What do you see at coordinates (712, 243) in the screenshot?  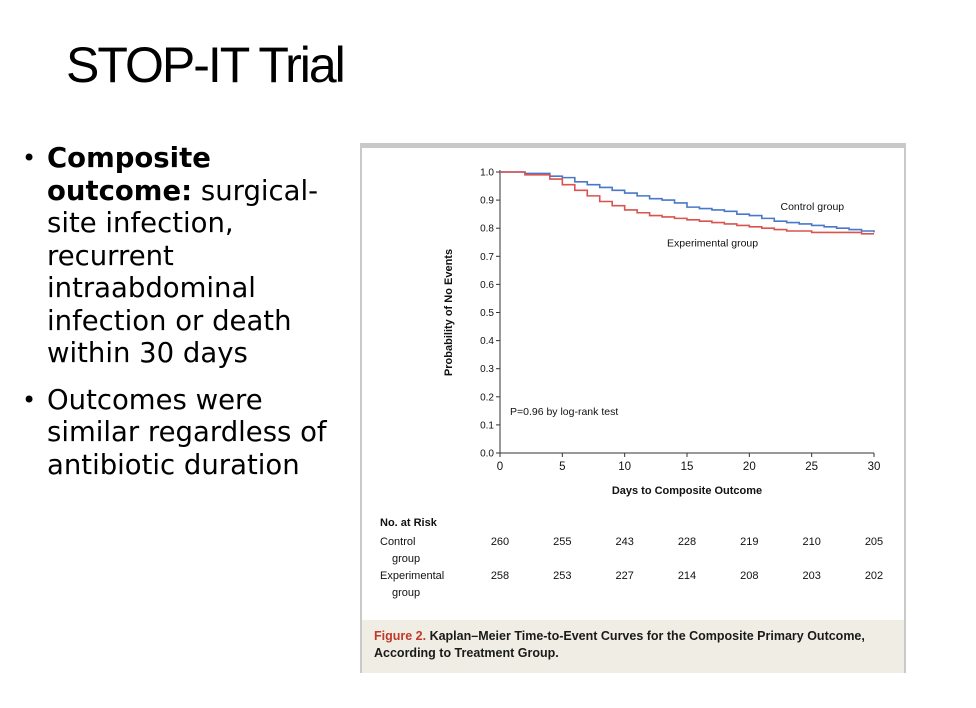 I see `series-label-experimental: Experimental group` at bounding box center [712, 243].